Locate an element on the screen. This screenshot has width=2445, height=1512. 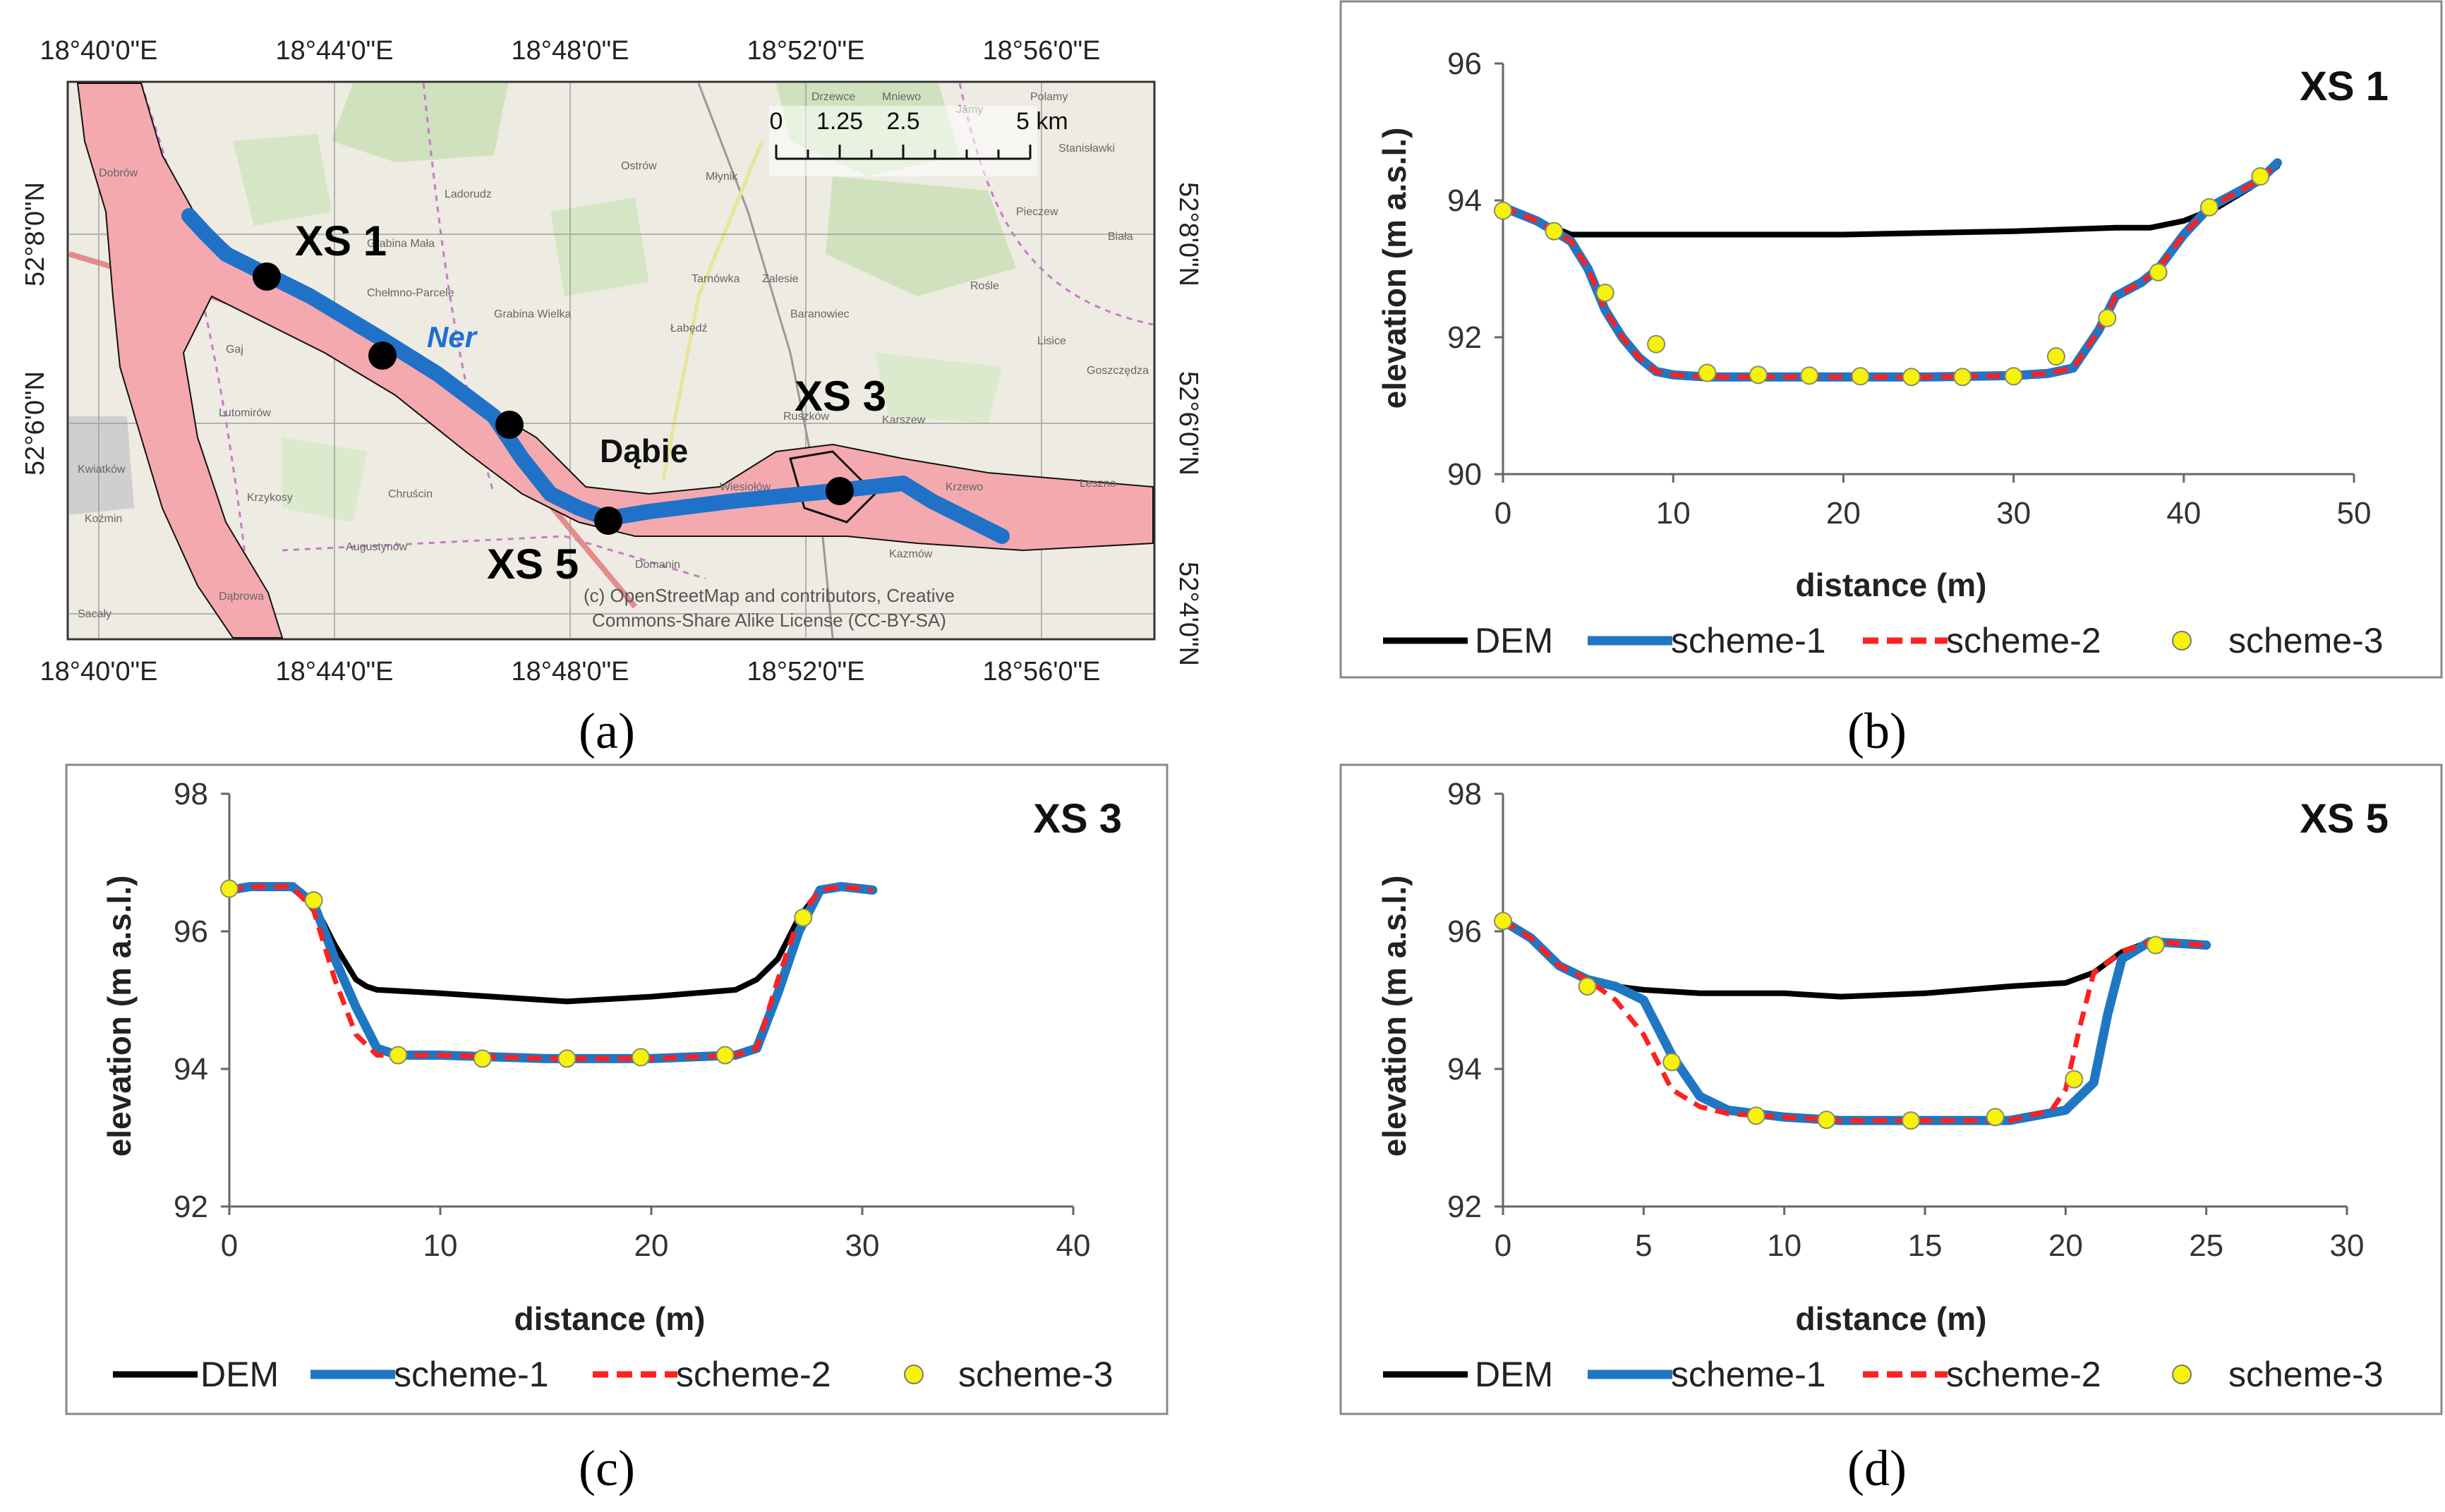
railway is located at coordinates (765, 361).